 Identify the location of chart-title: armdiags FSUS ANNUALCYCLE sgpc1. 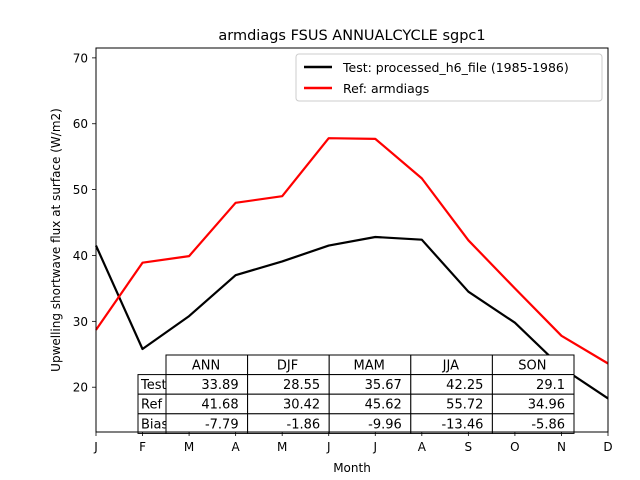
(351, 36).